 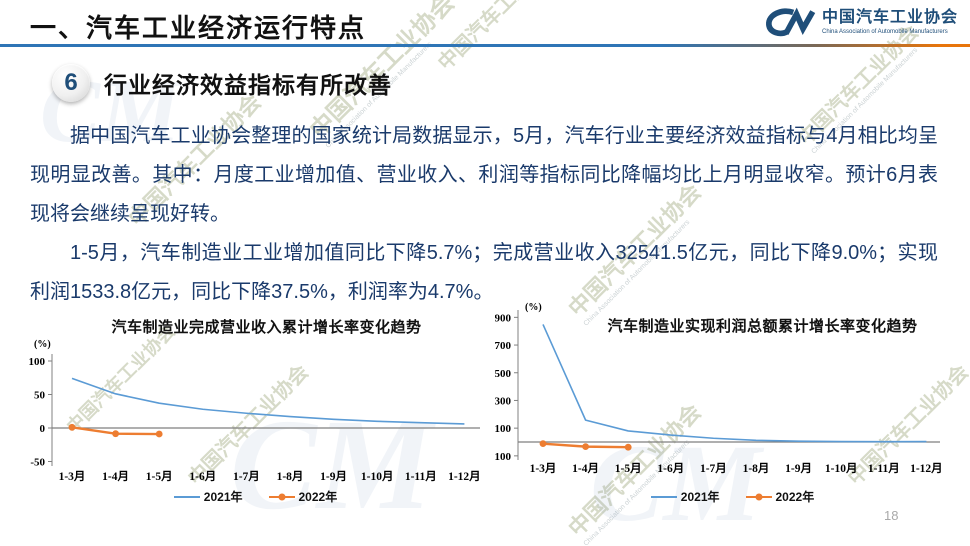 I want to click on y-tick-label: 50, so click(x=40, y=396).